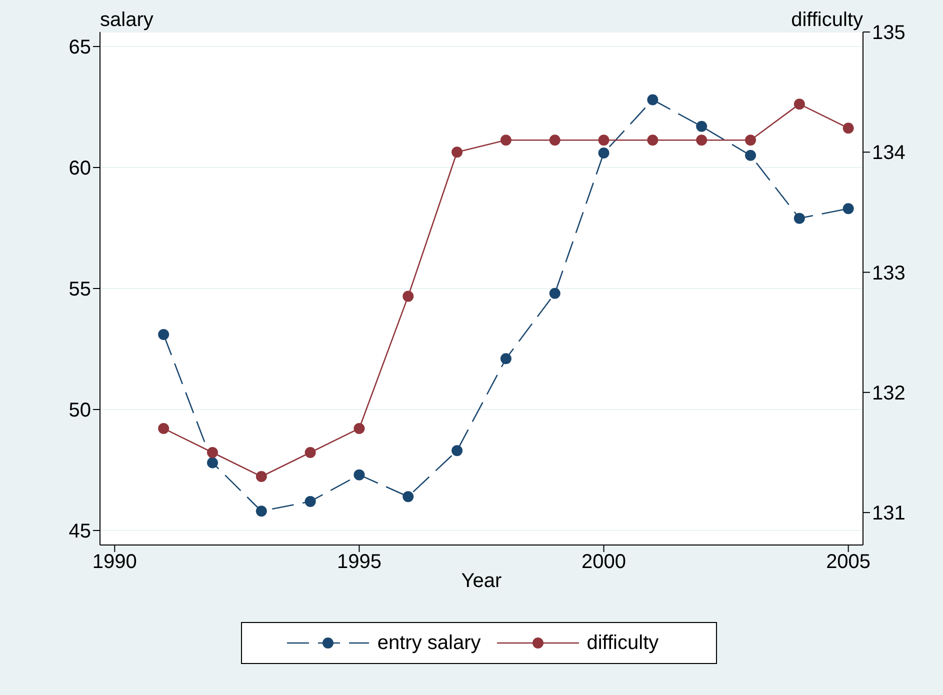  What do you see at coordinates (79, 411) in the screenshot?
I see `y-tick-label: 50` at bounding box center [79, 411].